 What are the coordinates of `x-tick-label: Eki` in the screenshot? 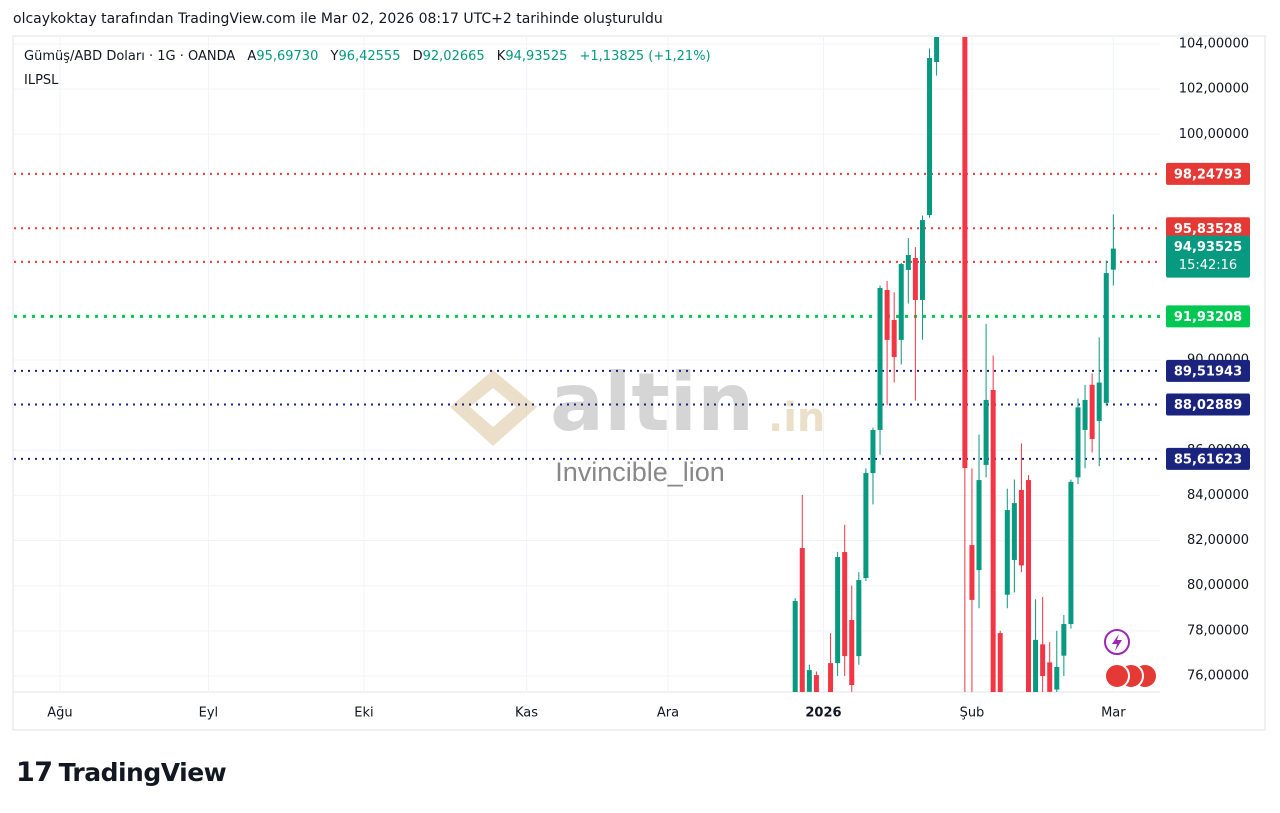 It's located at (363, 713).